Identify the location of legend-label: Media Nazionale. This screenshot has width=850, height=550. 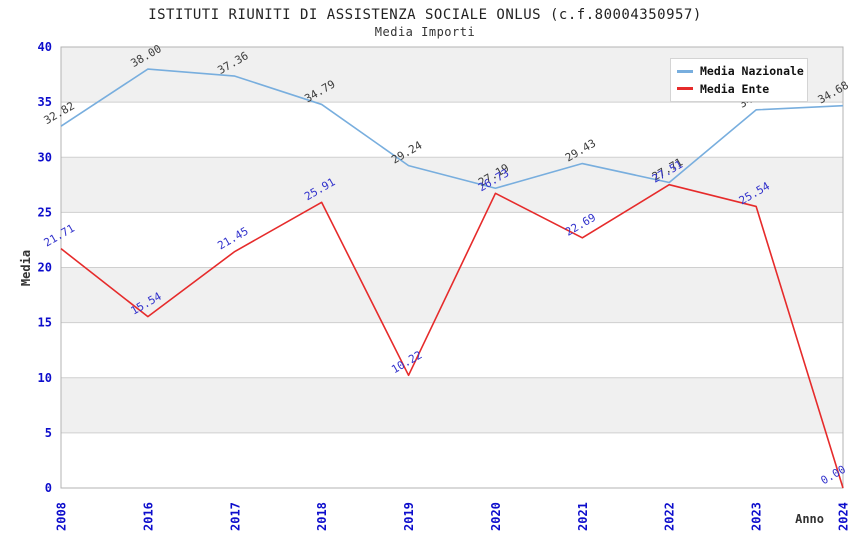
(752, 71).